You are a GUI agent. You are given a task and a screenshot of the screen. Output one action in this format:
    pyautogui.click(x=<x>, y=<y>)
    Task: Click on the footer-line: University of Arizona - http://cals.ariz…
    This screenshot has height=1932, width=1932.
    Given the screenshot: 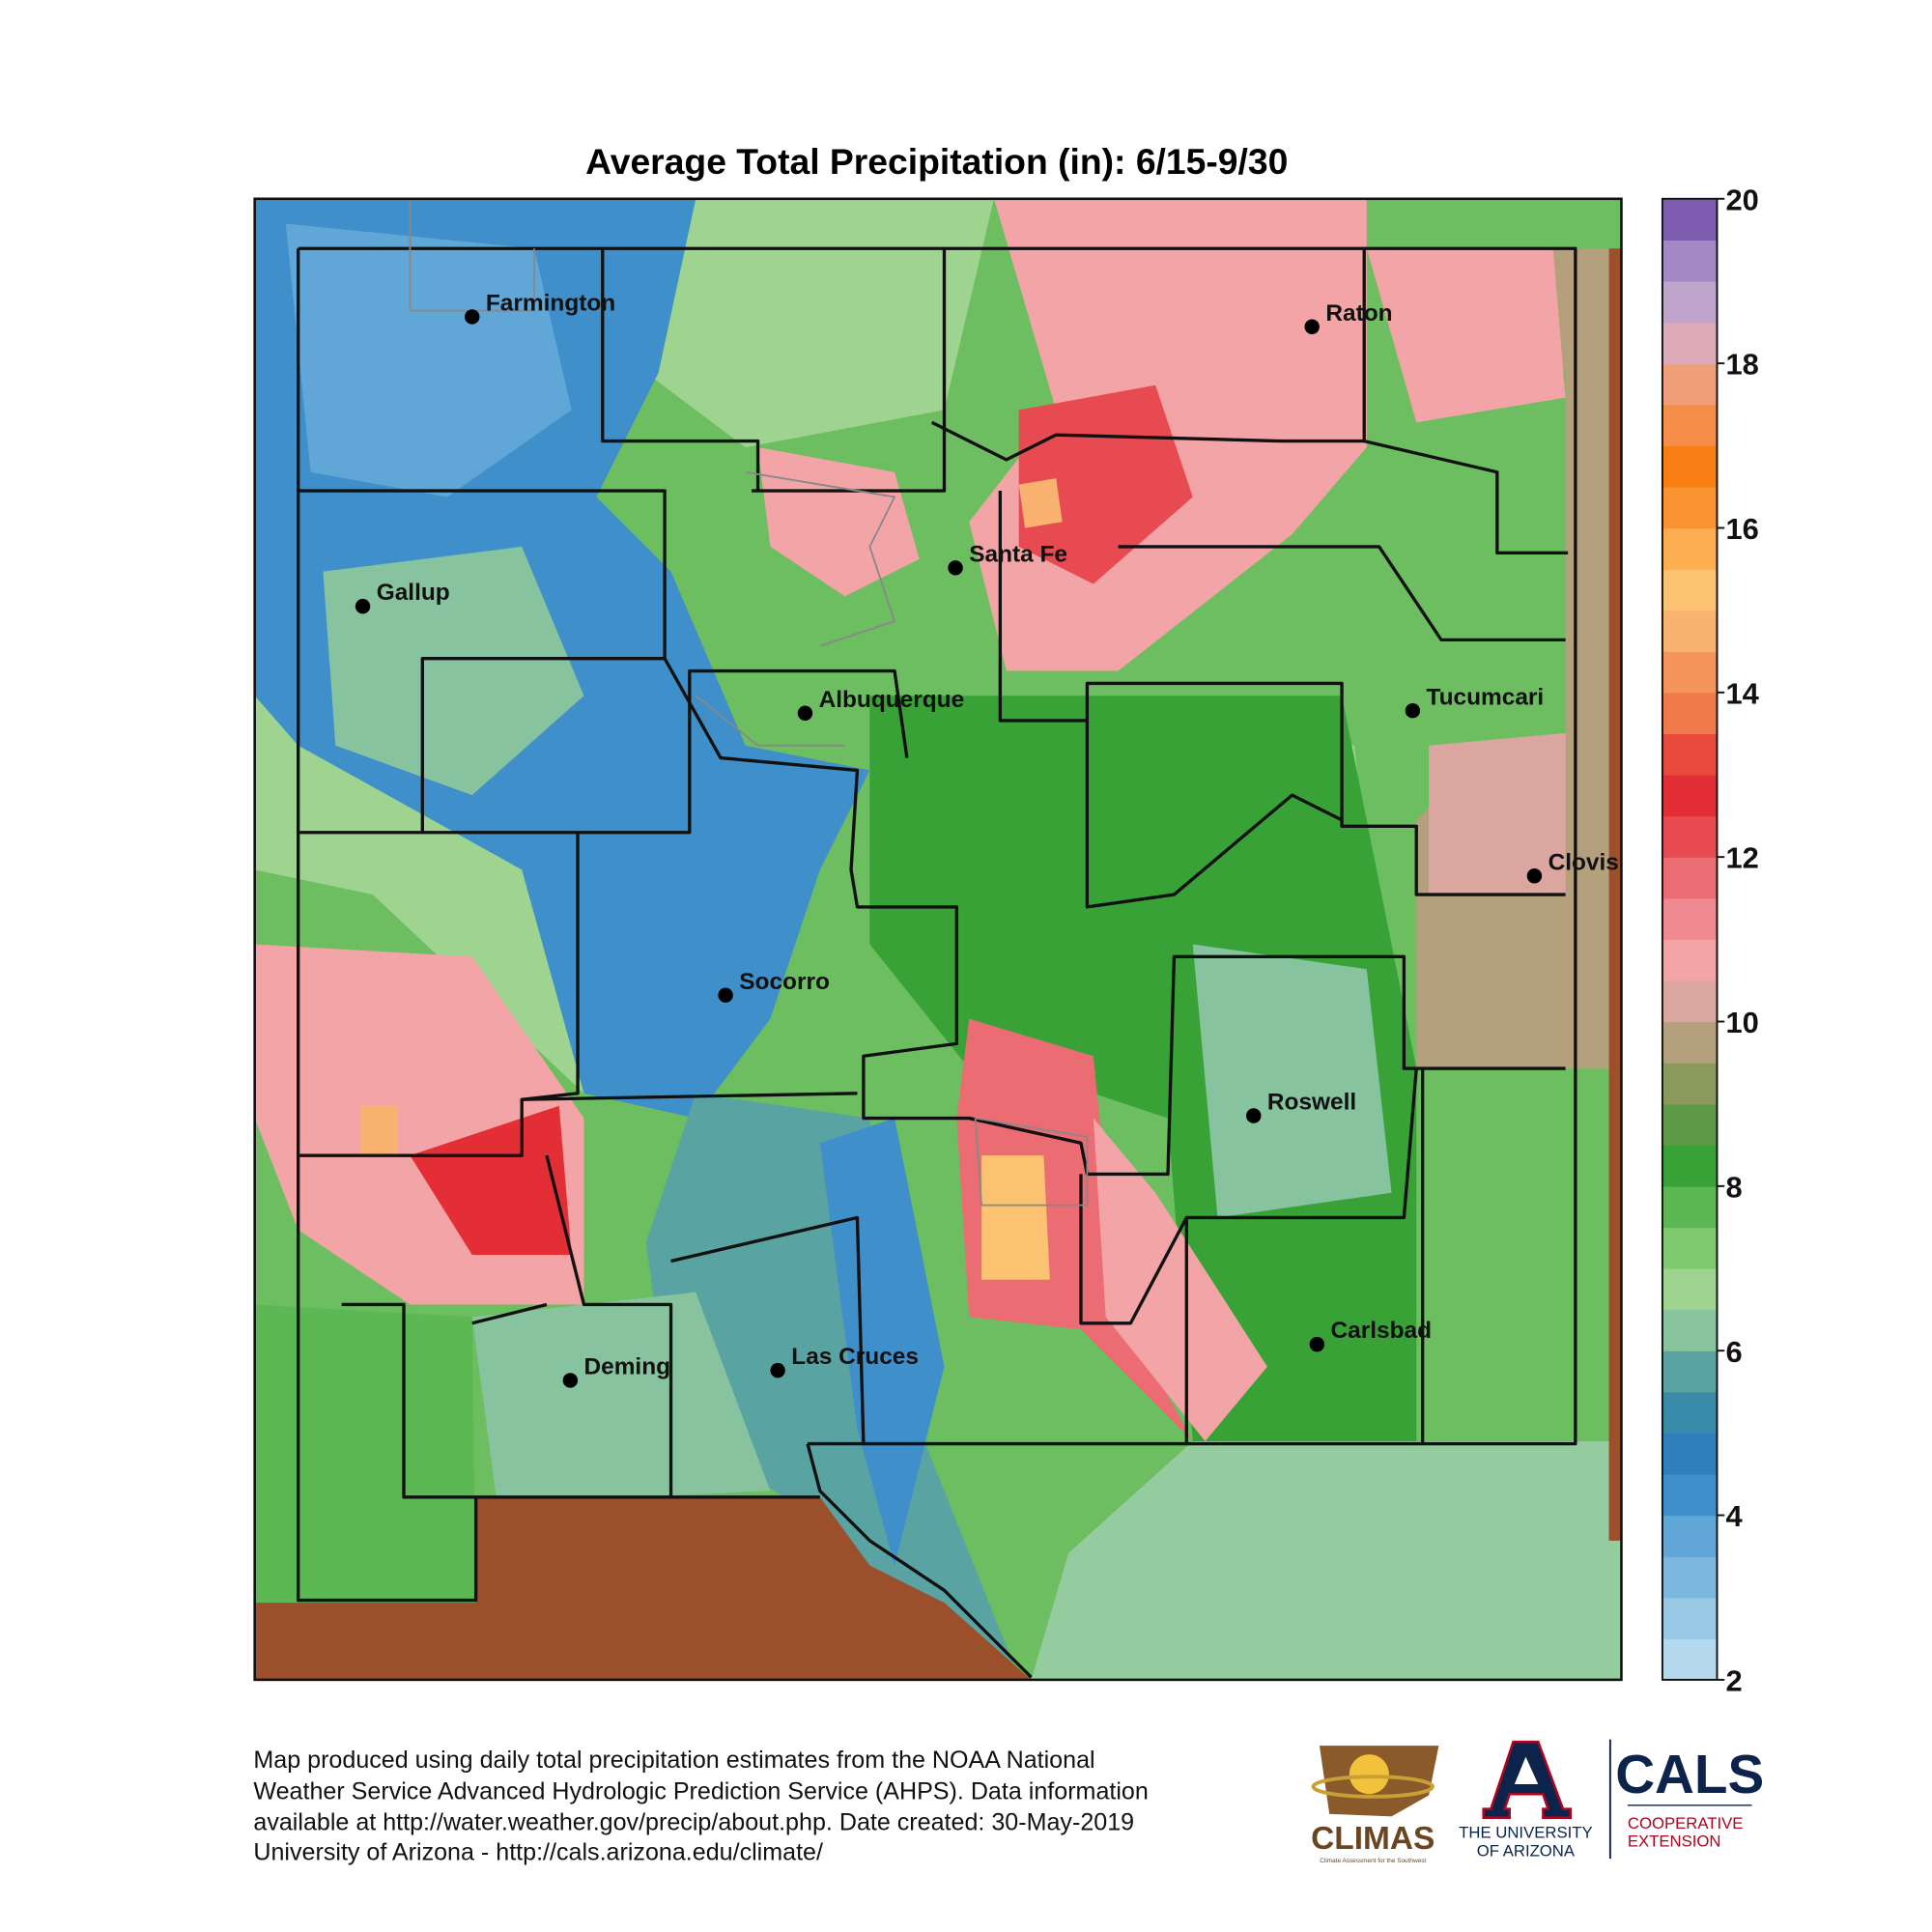 What is the action you would take?
    pyautogui.click(x=538, y=1851)
    